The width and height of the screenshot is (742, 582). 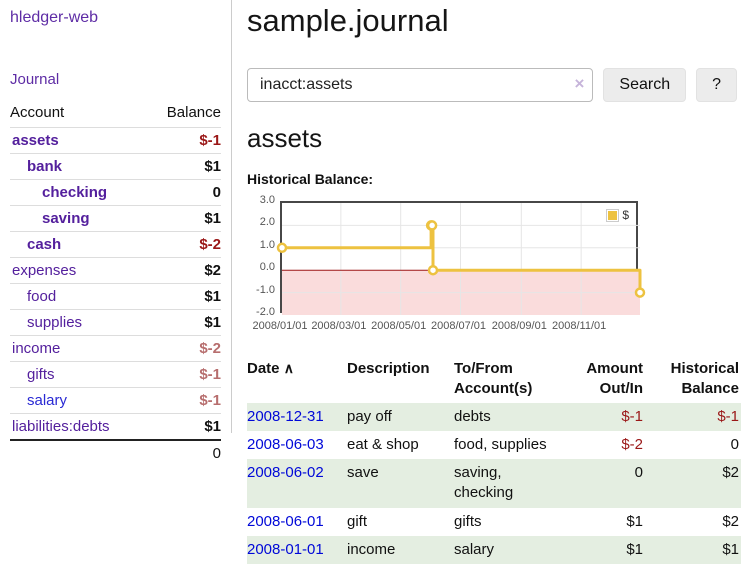 I want to click on transaction-amount: 0, so click(x=611, y=483).